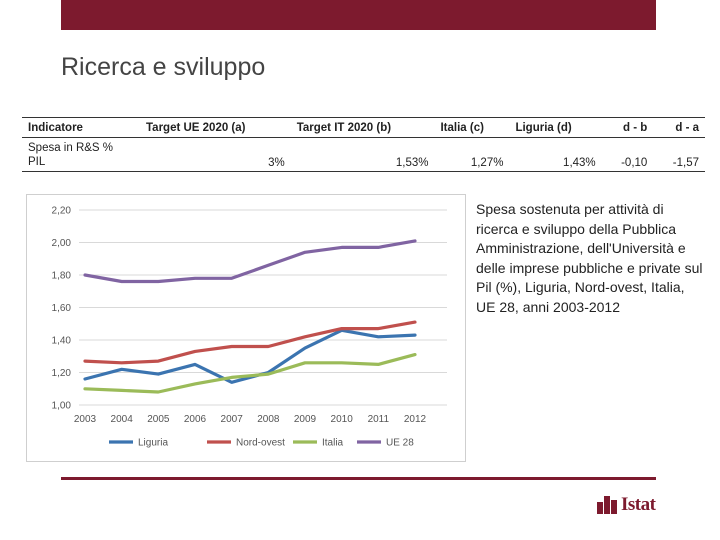  Describe the element at coordinates (158, 419) in the screenshot. I see `x-tick-label: 2005` at that location.